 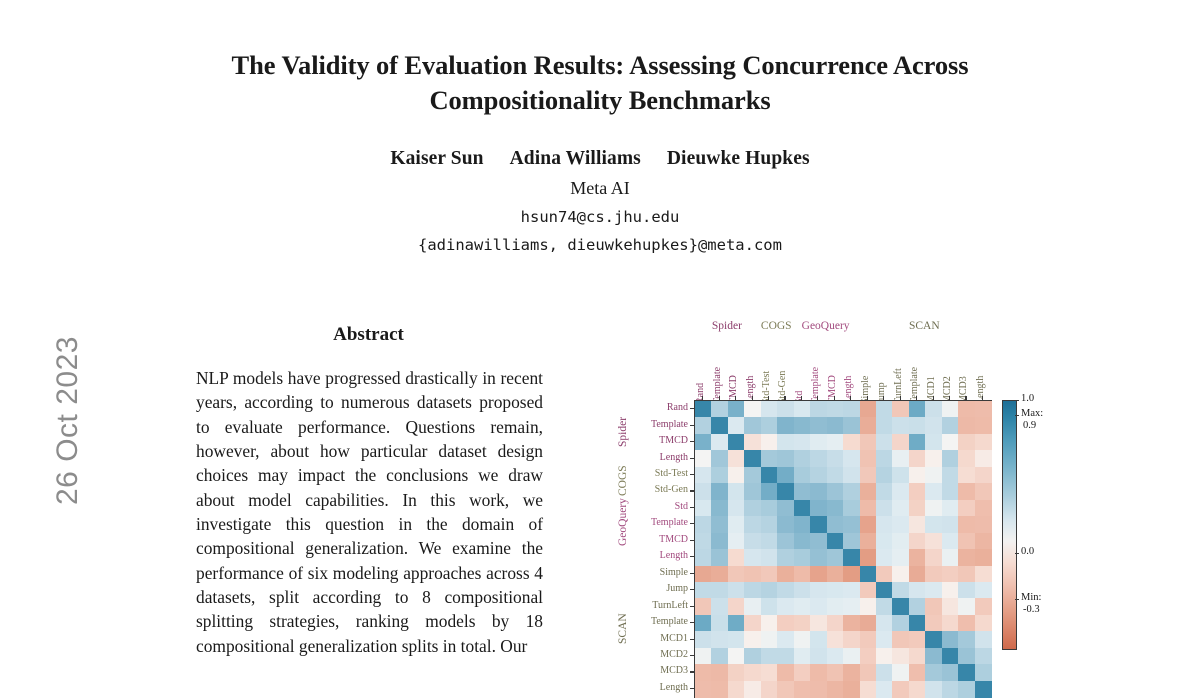 What do you see at coordinates (677, 408) in the screenshot?
I see `y-tick-label: Rand` at bounding box center [677, 408].